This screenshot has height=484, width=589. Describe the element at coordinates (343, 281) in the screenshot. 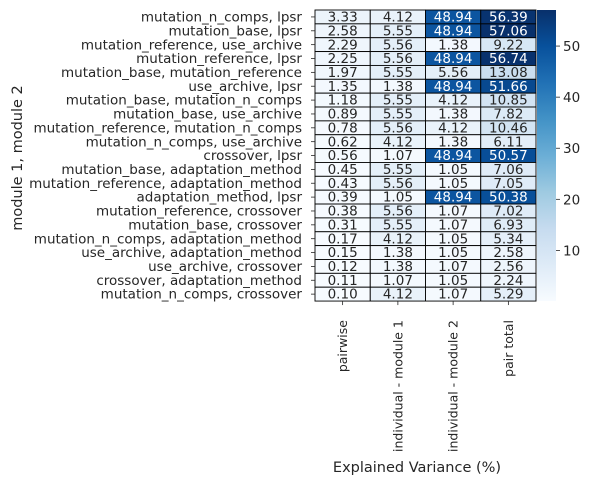

I see `cell-value-label: 0.11` at that location.